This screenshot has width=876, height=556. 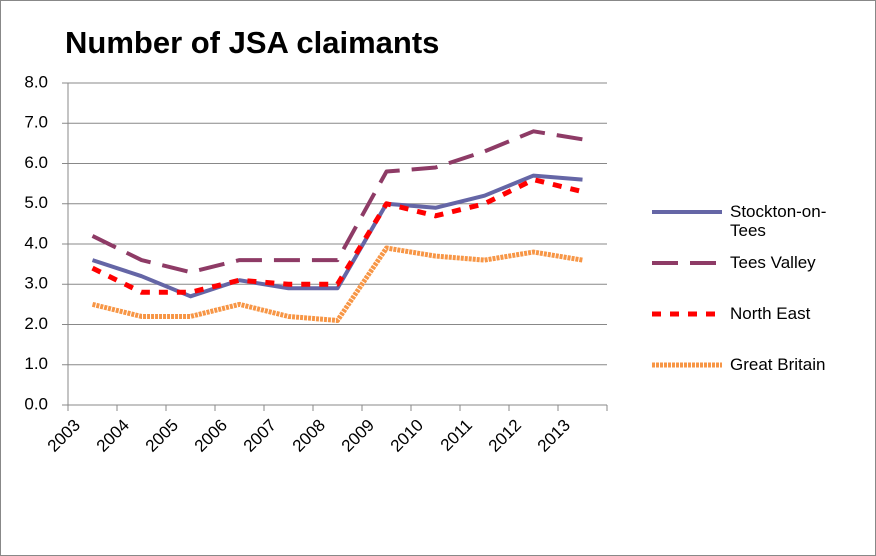 What do you see at coordinates (36, 81) in the screenshot?
I see `y-tick-label: 8.0` at bounding box center [36, 81].